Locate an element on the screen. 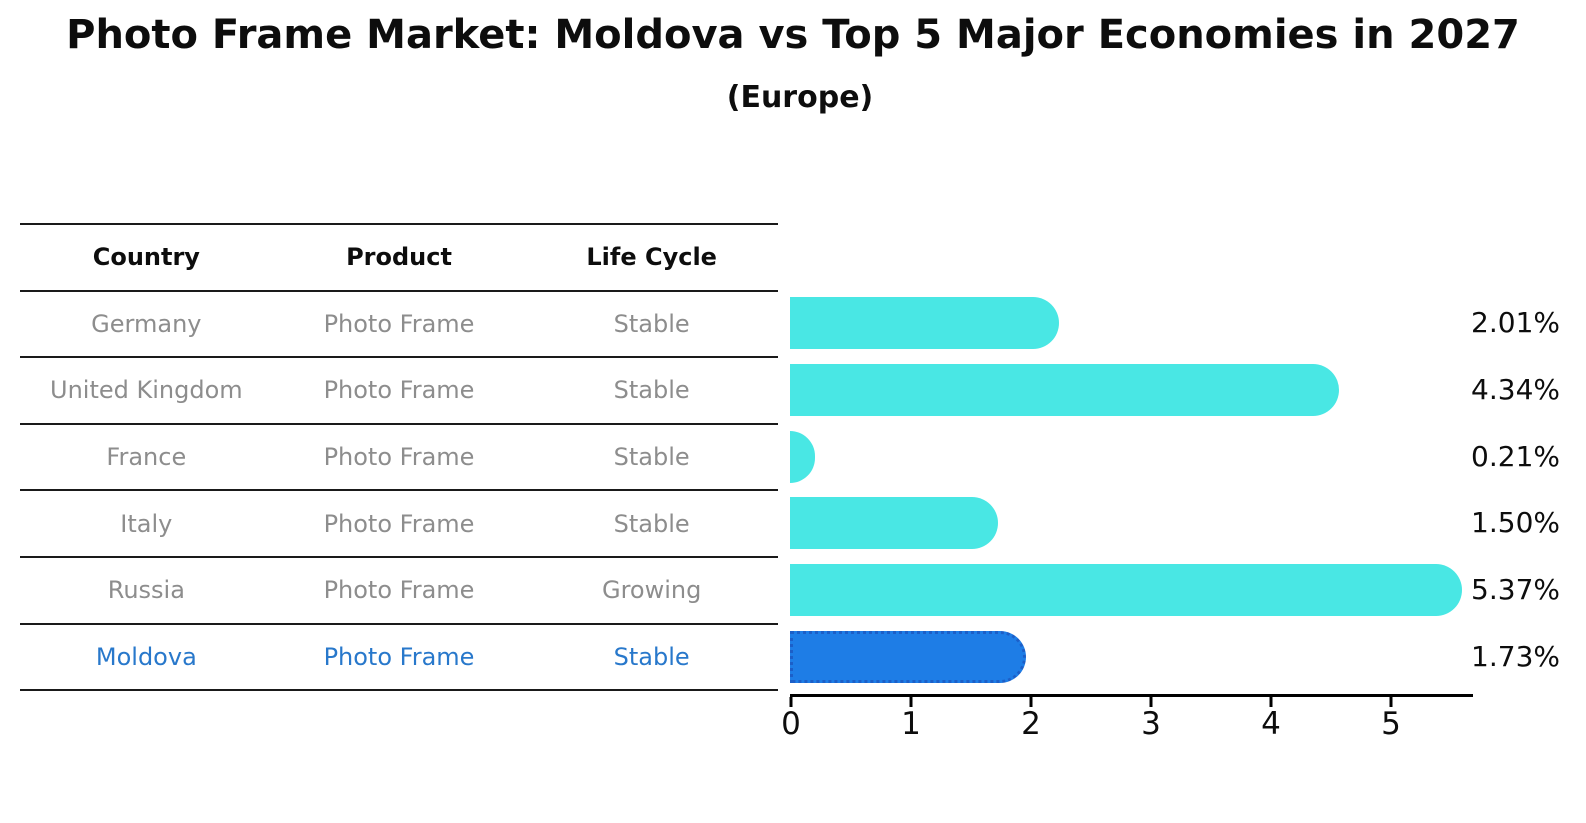  life-cycle-cell: Growing is located at coordinates (651, 590).